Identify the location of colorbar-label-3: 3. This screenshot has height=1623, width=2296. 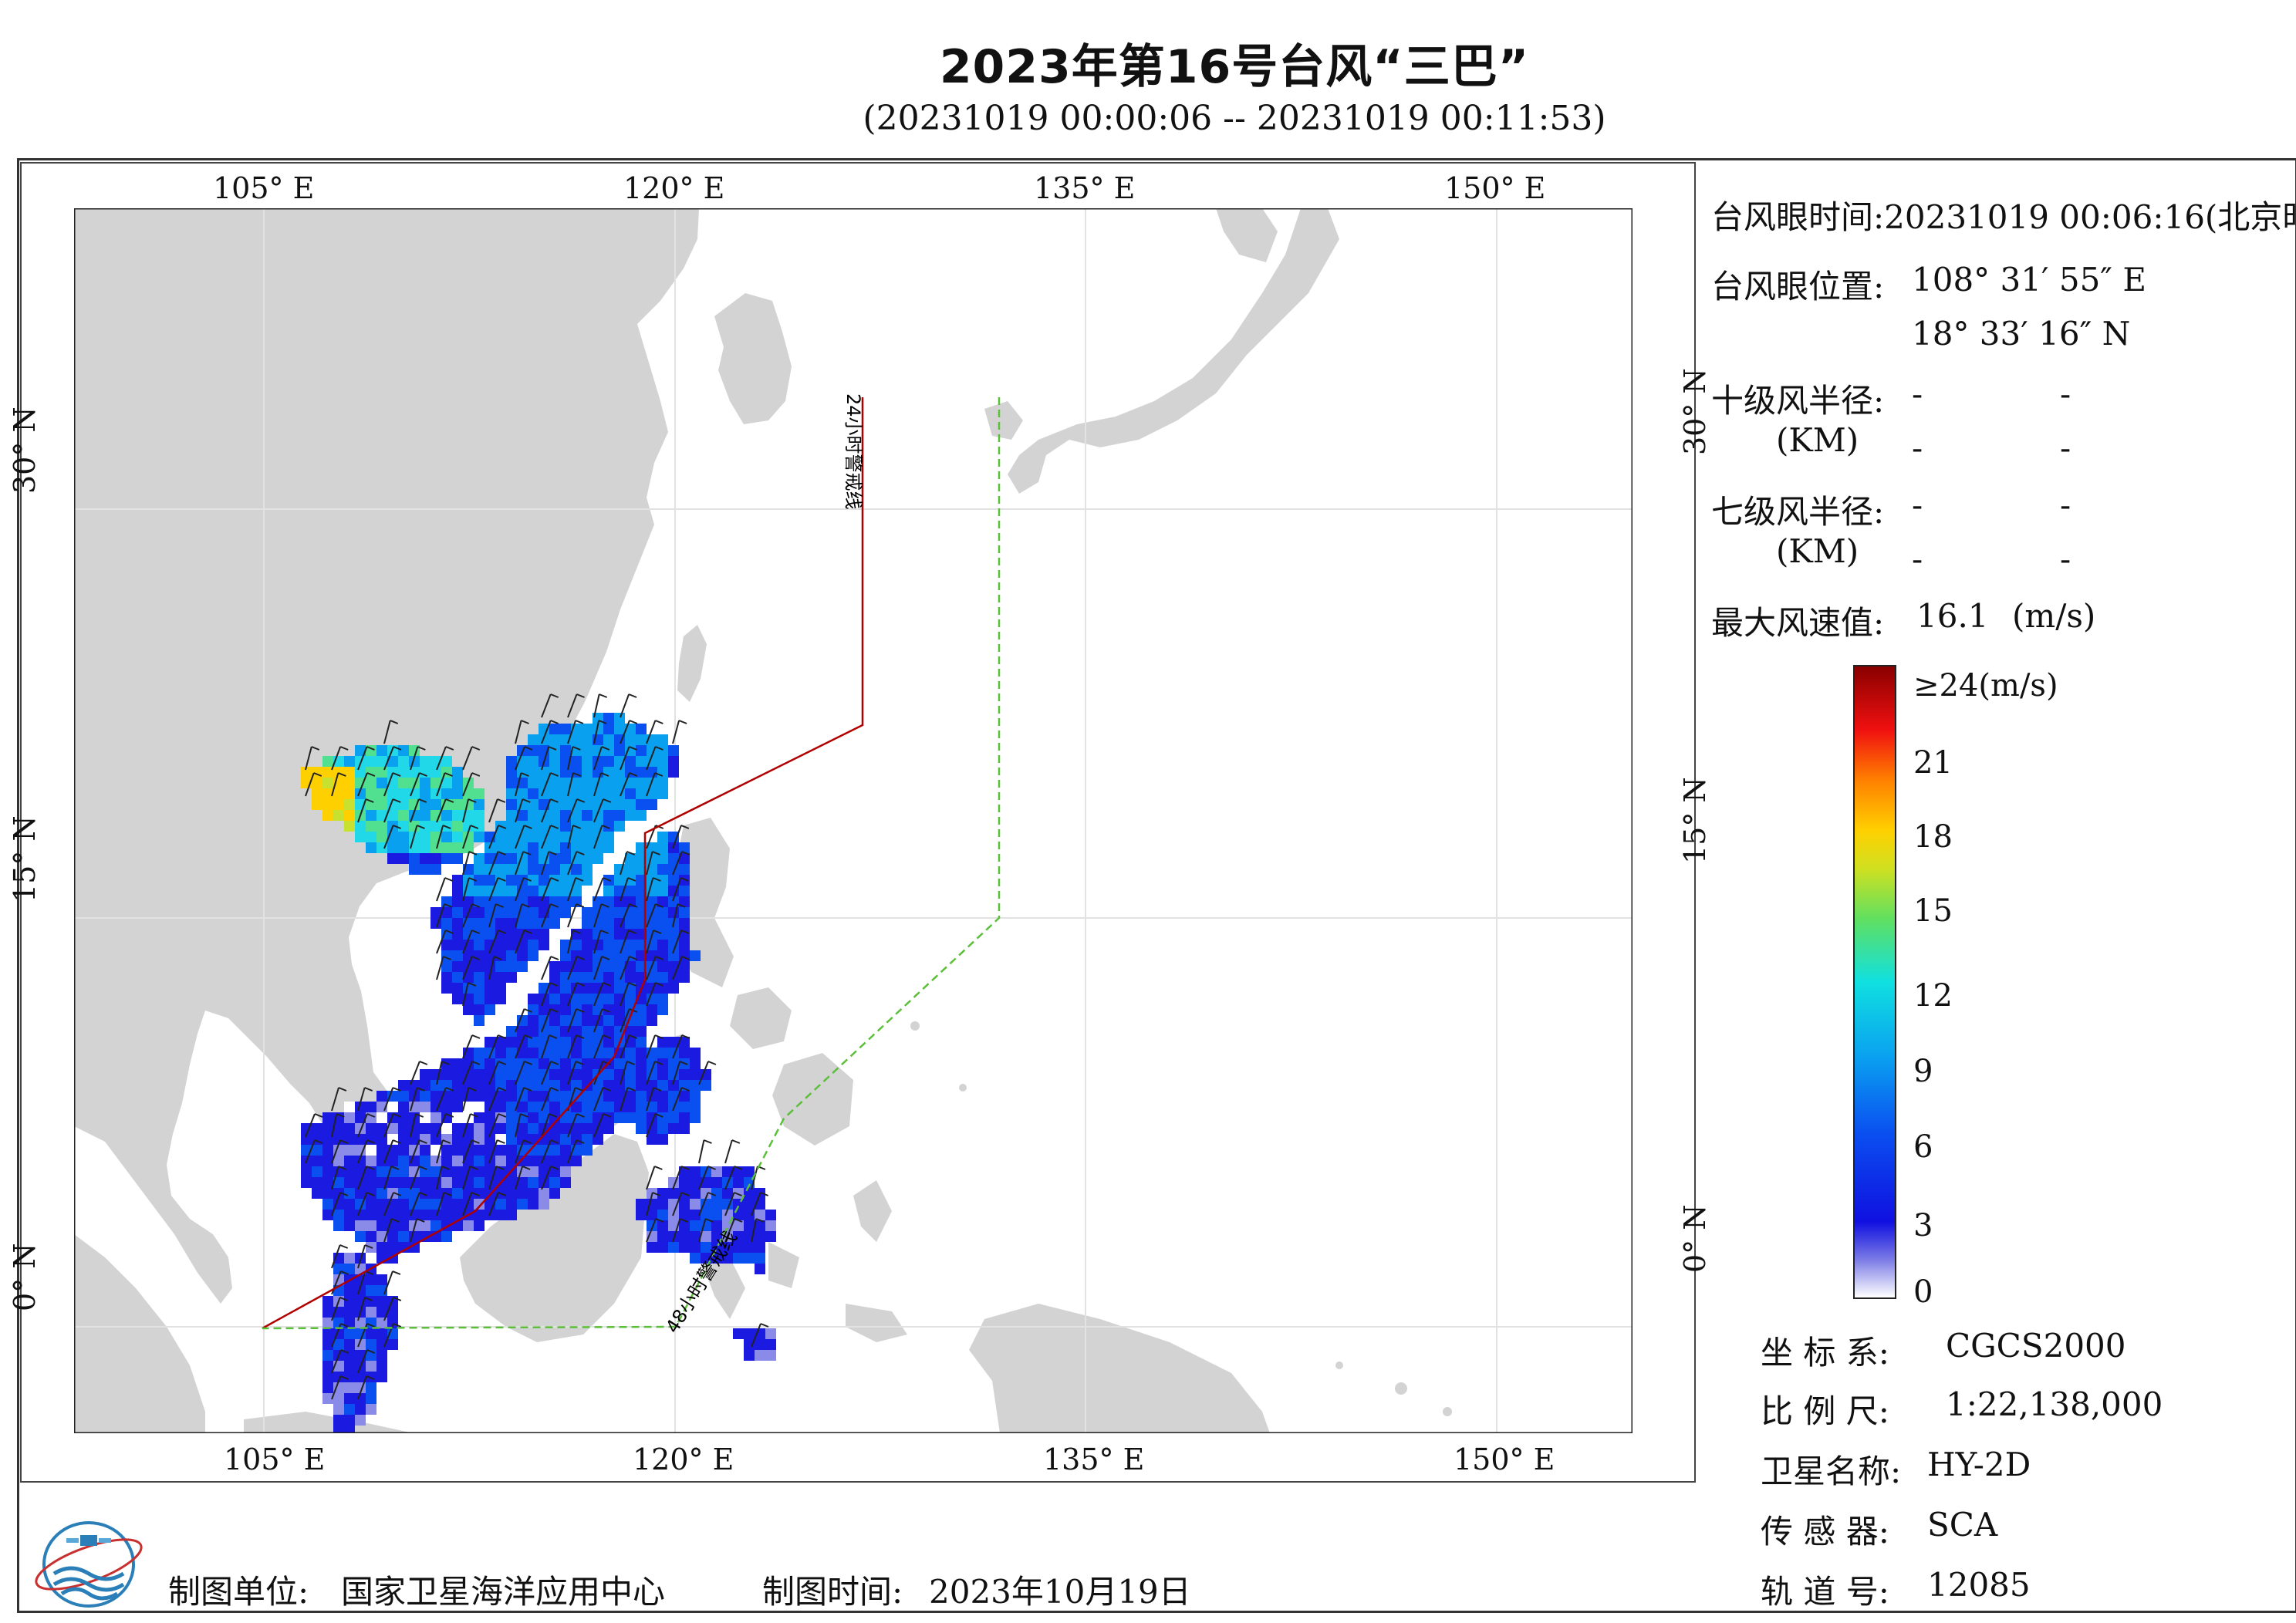
(1923, 1225).